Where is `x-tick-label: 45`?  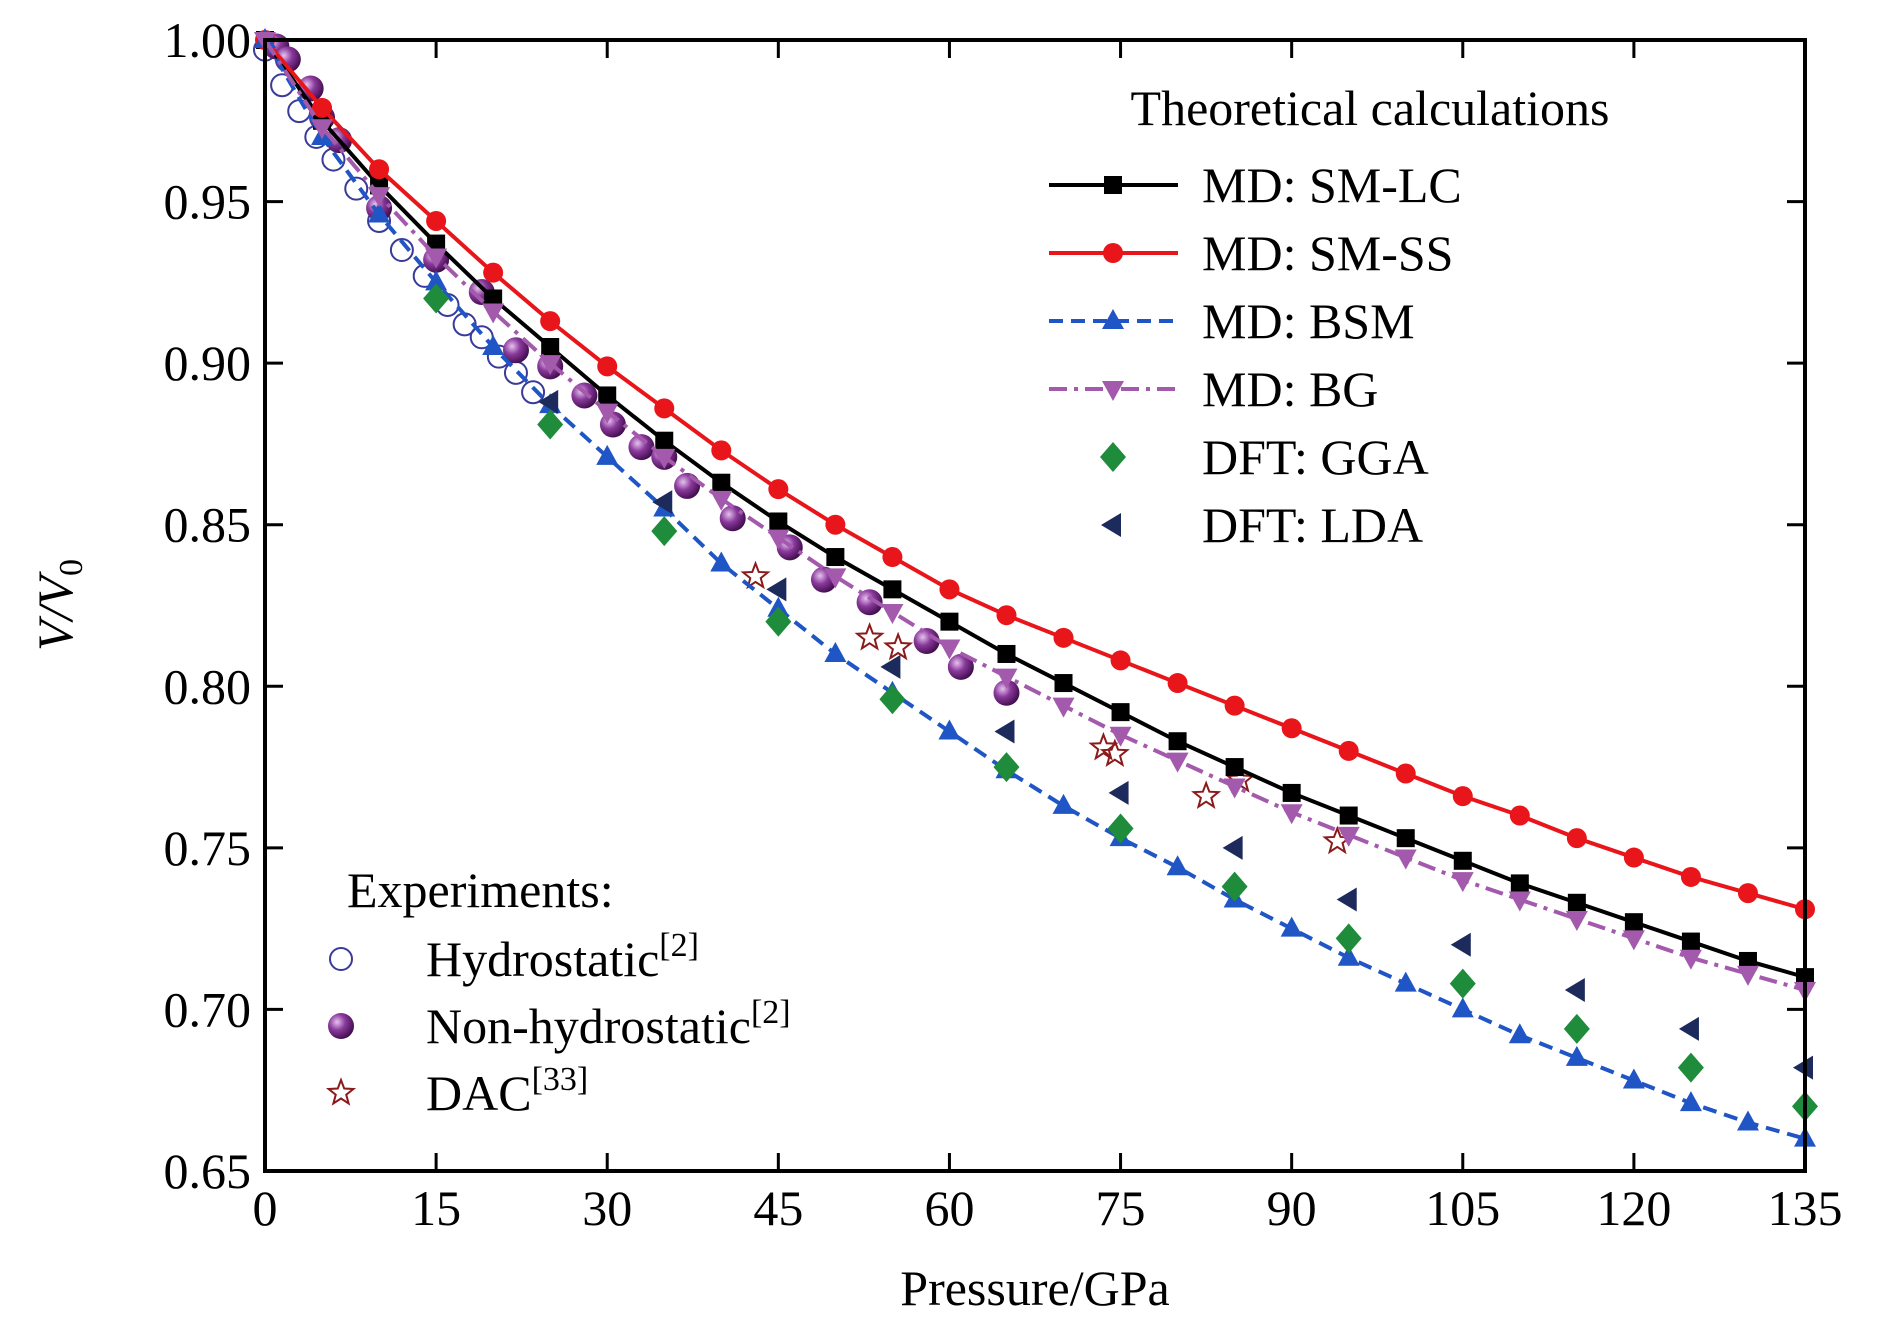 x-tick-label: 45 is located at coordinates (778, 1208).